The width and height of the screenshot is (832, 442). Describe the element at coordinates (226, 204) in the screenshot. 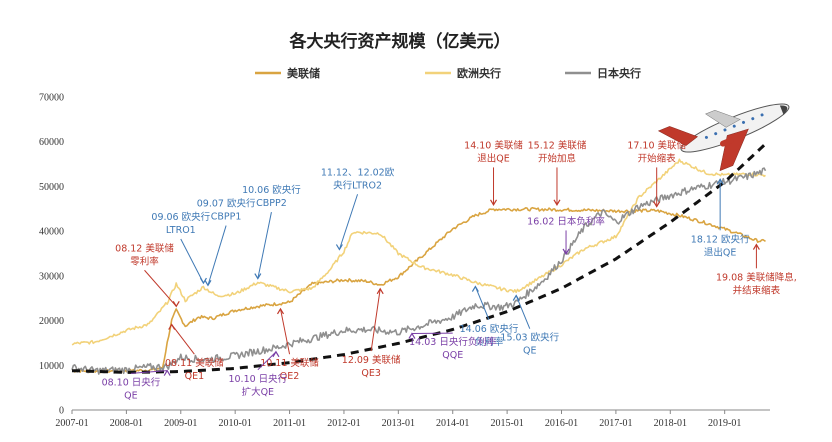

I see `annotation-label: 09.07 欧央行` at that location.